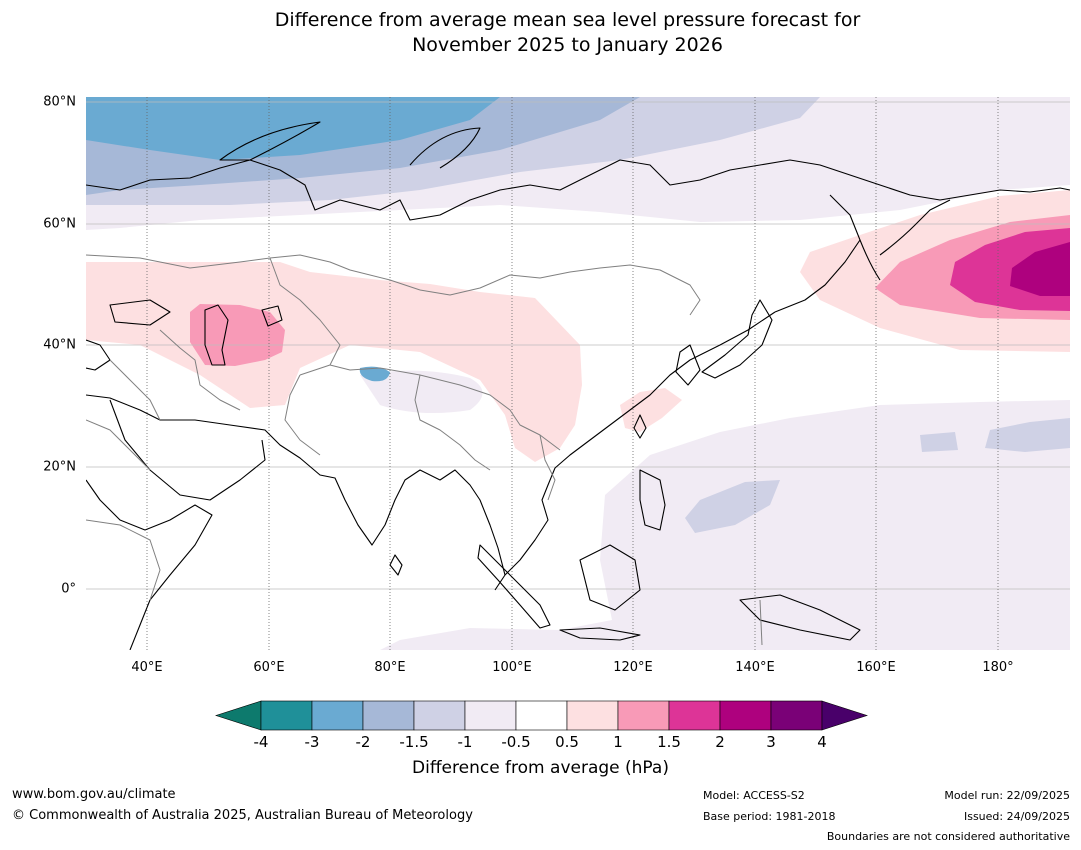  I want to click on arctic-coastline, so click(578, 190).